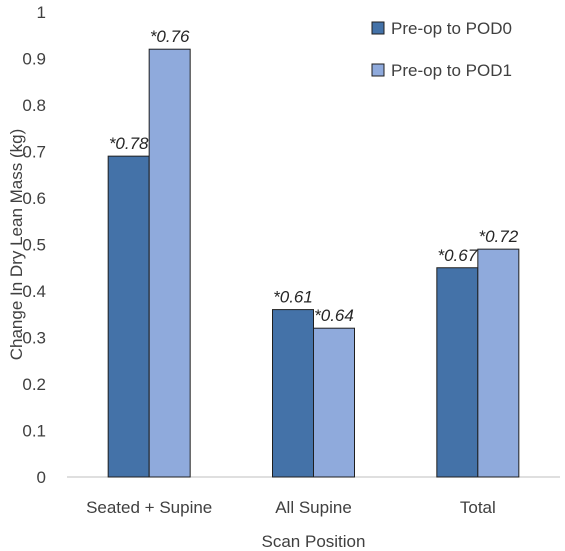 The width and height of the screenshot is (565, 551). Describe the element at coordinates (498, 236) in the screenshot. I see `data-label: *0.72` at that location.